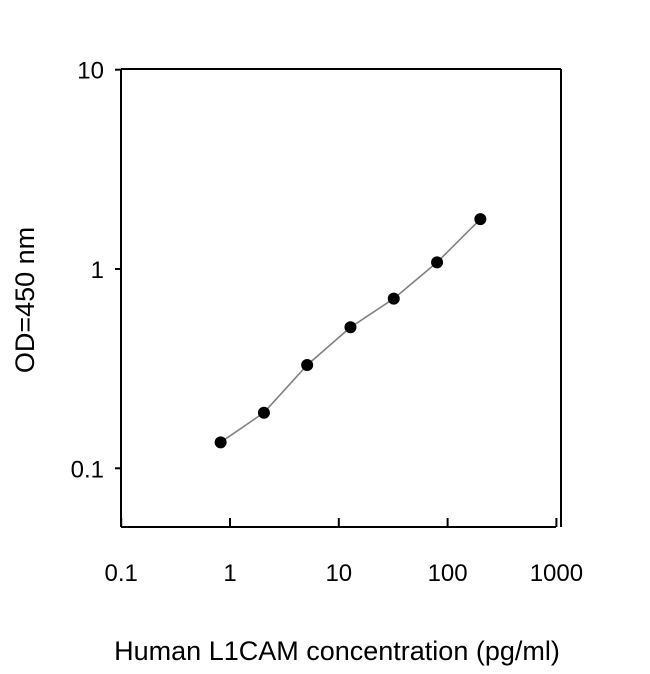  What do you see at coordinates (337, 651) in the screenshot?
I see `x-axis-title: Human L1CAM concentration (pg/ml)` at bounding box center [337, 651].